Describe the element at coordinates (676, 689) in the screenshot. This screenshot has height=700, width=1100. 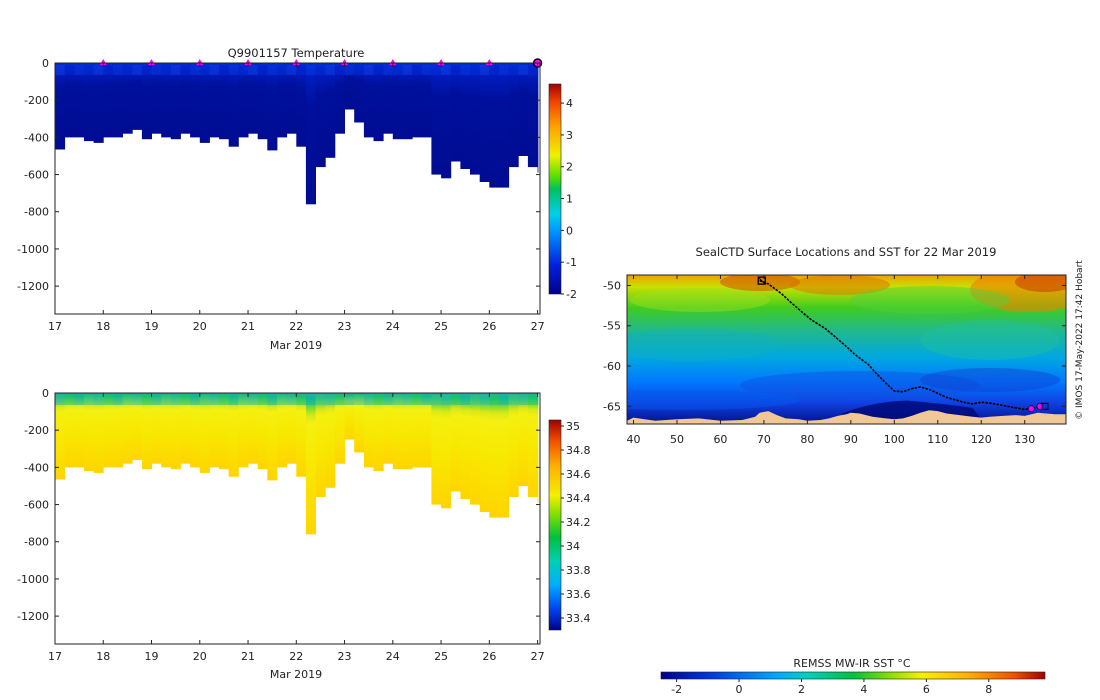
I see `sst-colorbar-tick-label: -2` at that location.